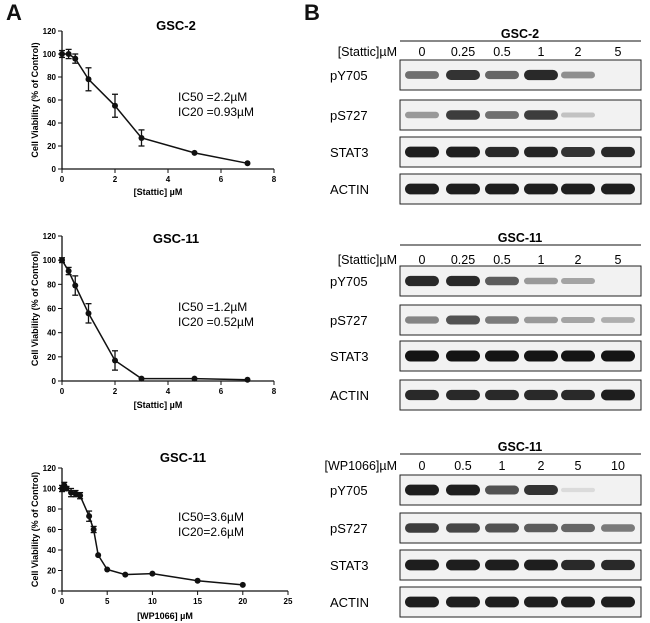  I want to click on blot-row-label: pS727, so click(349, 528).